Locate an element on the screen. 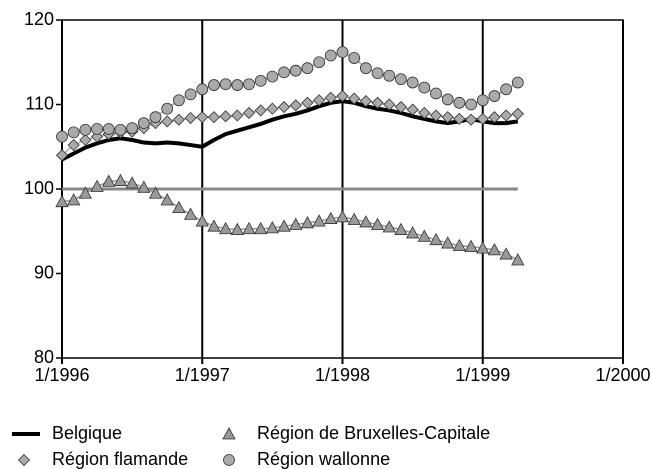 This screenshot has height=469, width=652. legend-label: Belgique is located at coordinates (87, 433).